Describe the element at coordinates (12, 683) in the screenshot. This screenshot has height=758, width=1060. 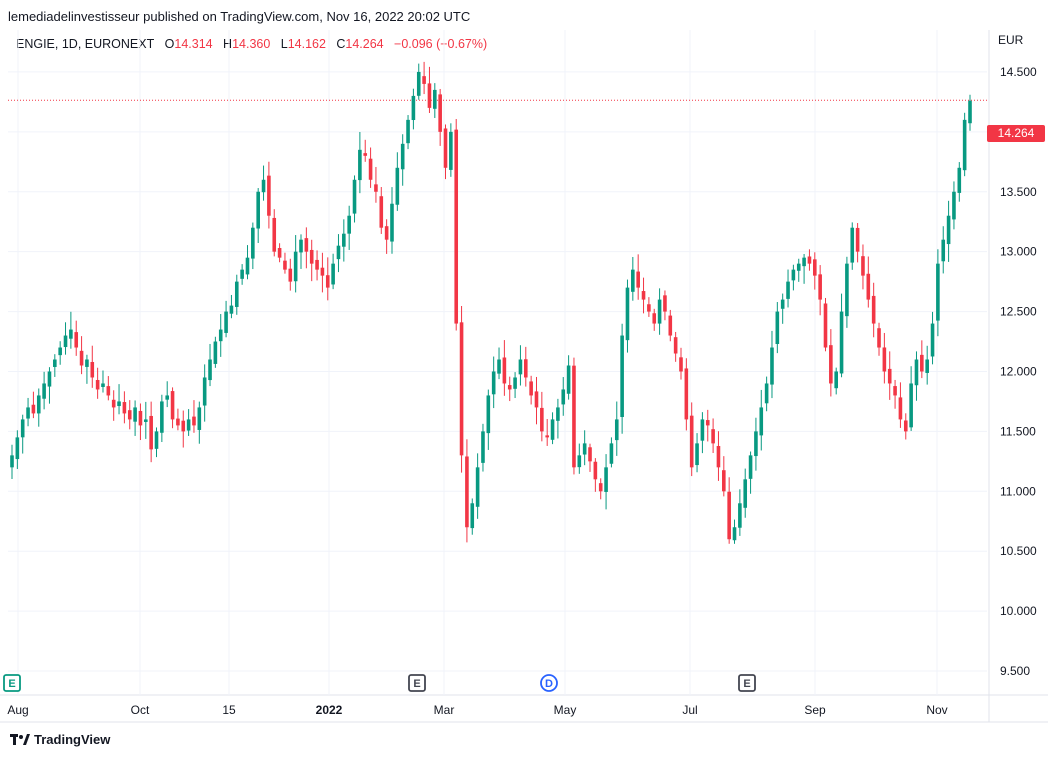
I see `event-marker: E` at that location.